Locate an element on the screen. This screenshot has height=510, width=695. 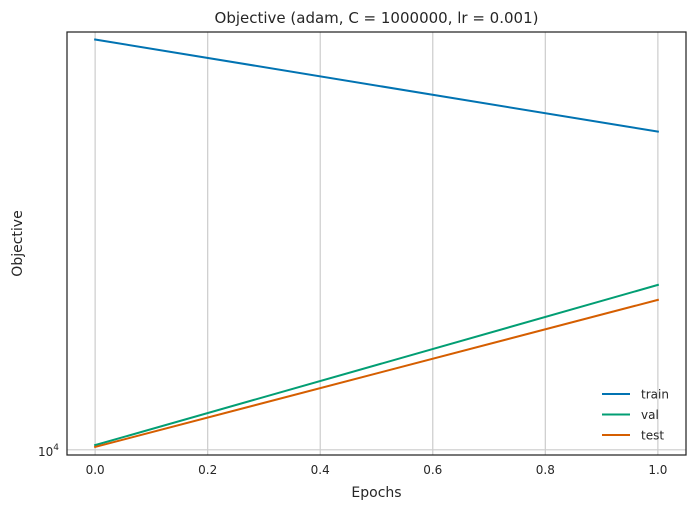
x-tick-label: 0.8 is located at coordinates (545, 470).